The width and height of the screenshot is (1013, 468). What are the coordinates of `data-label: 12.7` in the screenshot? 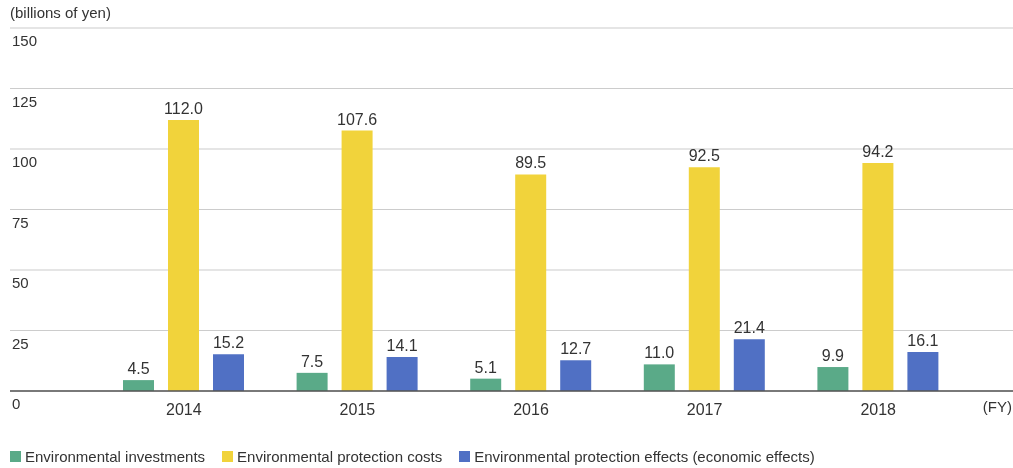 It's located at (576, 349).